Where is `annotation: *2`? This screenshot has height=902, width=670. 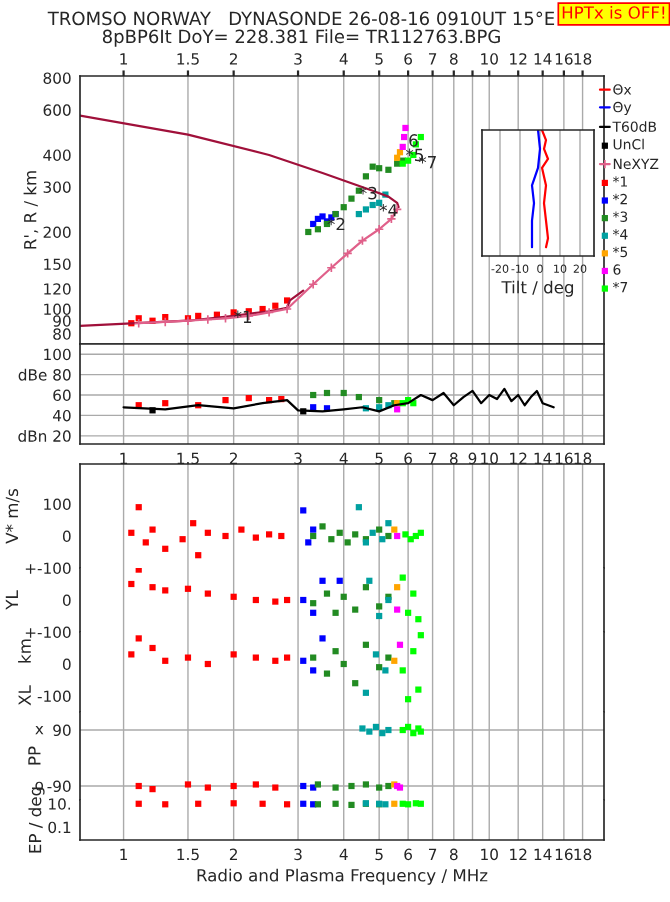 annotation: *2 is located at coordinates (336, 224).